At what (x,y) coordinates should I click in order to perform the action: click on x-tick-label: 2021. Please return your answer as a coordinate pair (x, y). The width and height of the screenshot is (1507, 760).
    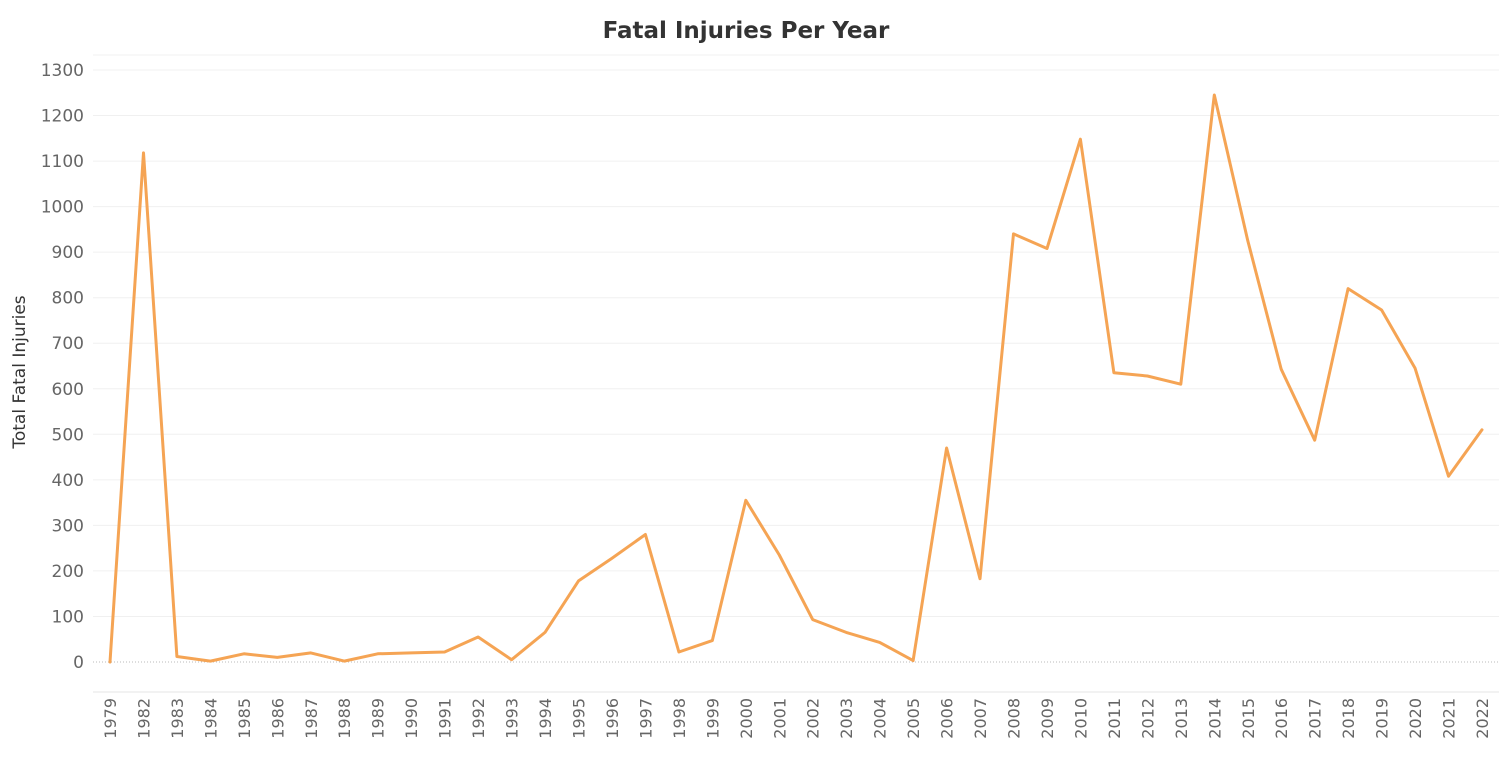
    Looking at the image, I should click on (1449, 718).